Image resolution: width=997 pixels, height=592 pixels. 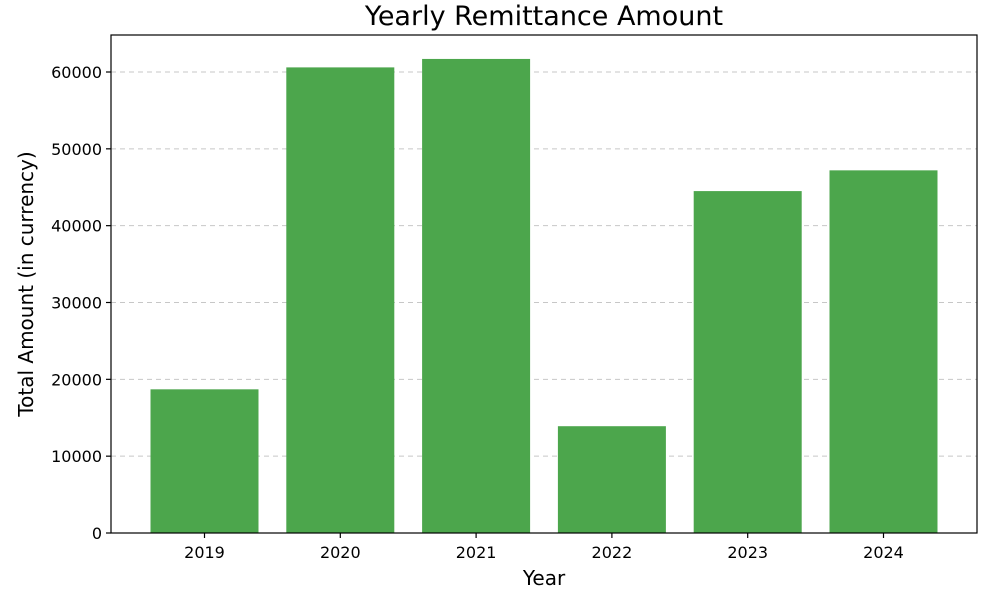 I want to click on x-tick-label: 2019, so click(x=204, y=552).